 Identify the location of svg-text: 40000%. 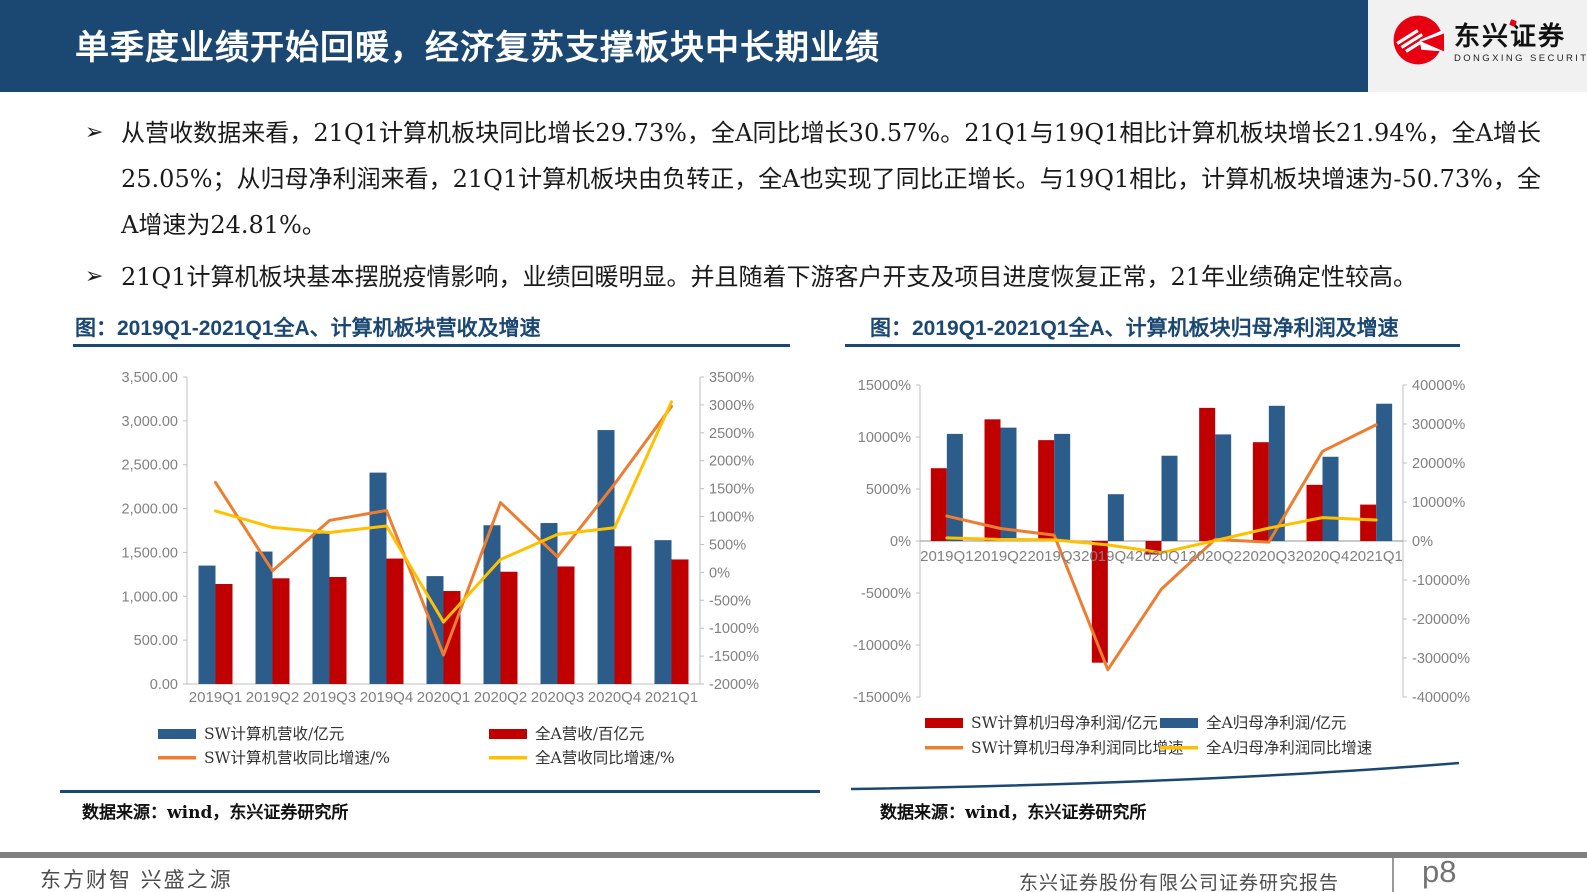
(1438, 386).